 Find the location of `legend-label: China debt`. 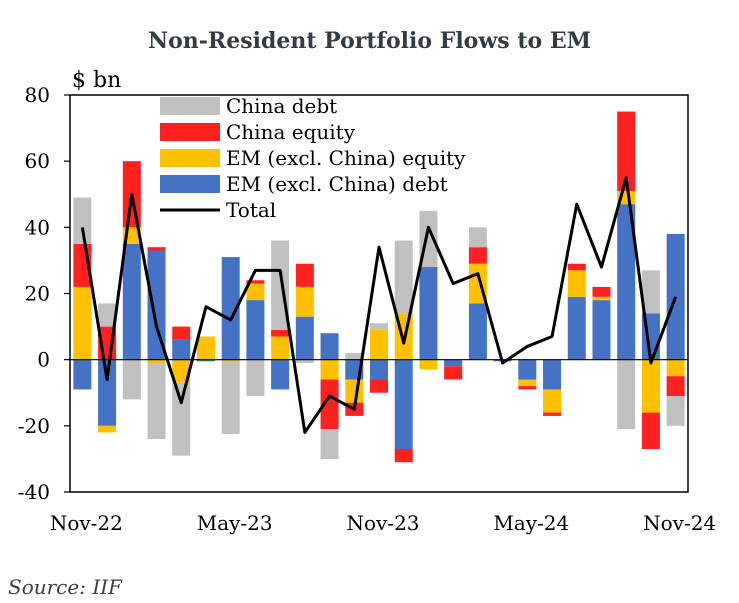

legend-label: China debt is located at coordinates (281, 106).